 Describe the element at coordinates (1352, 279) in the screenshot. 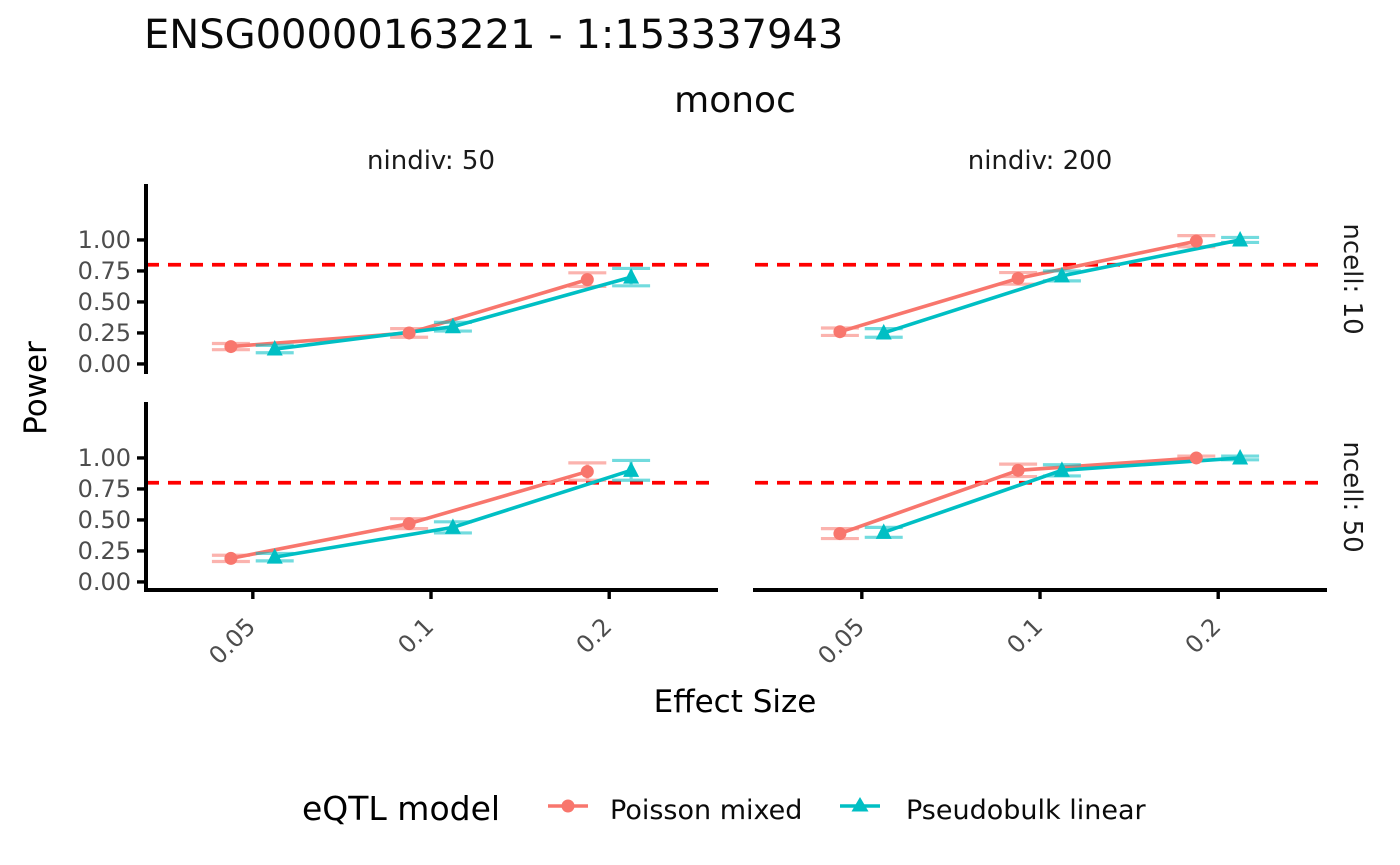

I see `facet-row-label-ncell-10: ncell: 10` at that location.